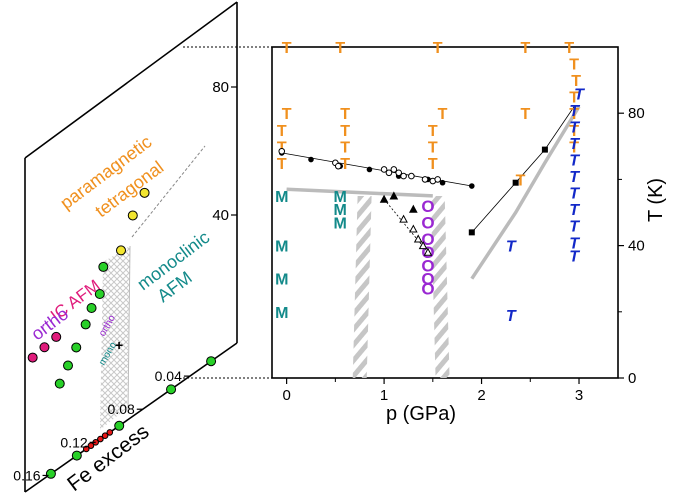  What do you see at coordinates (526, 48) in the screenshot?
I see `mark-tetragonal-T--3: T` at bounding box center [526, 48].